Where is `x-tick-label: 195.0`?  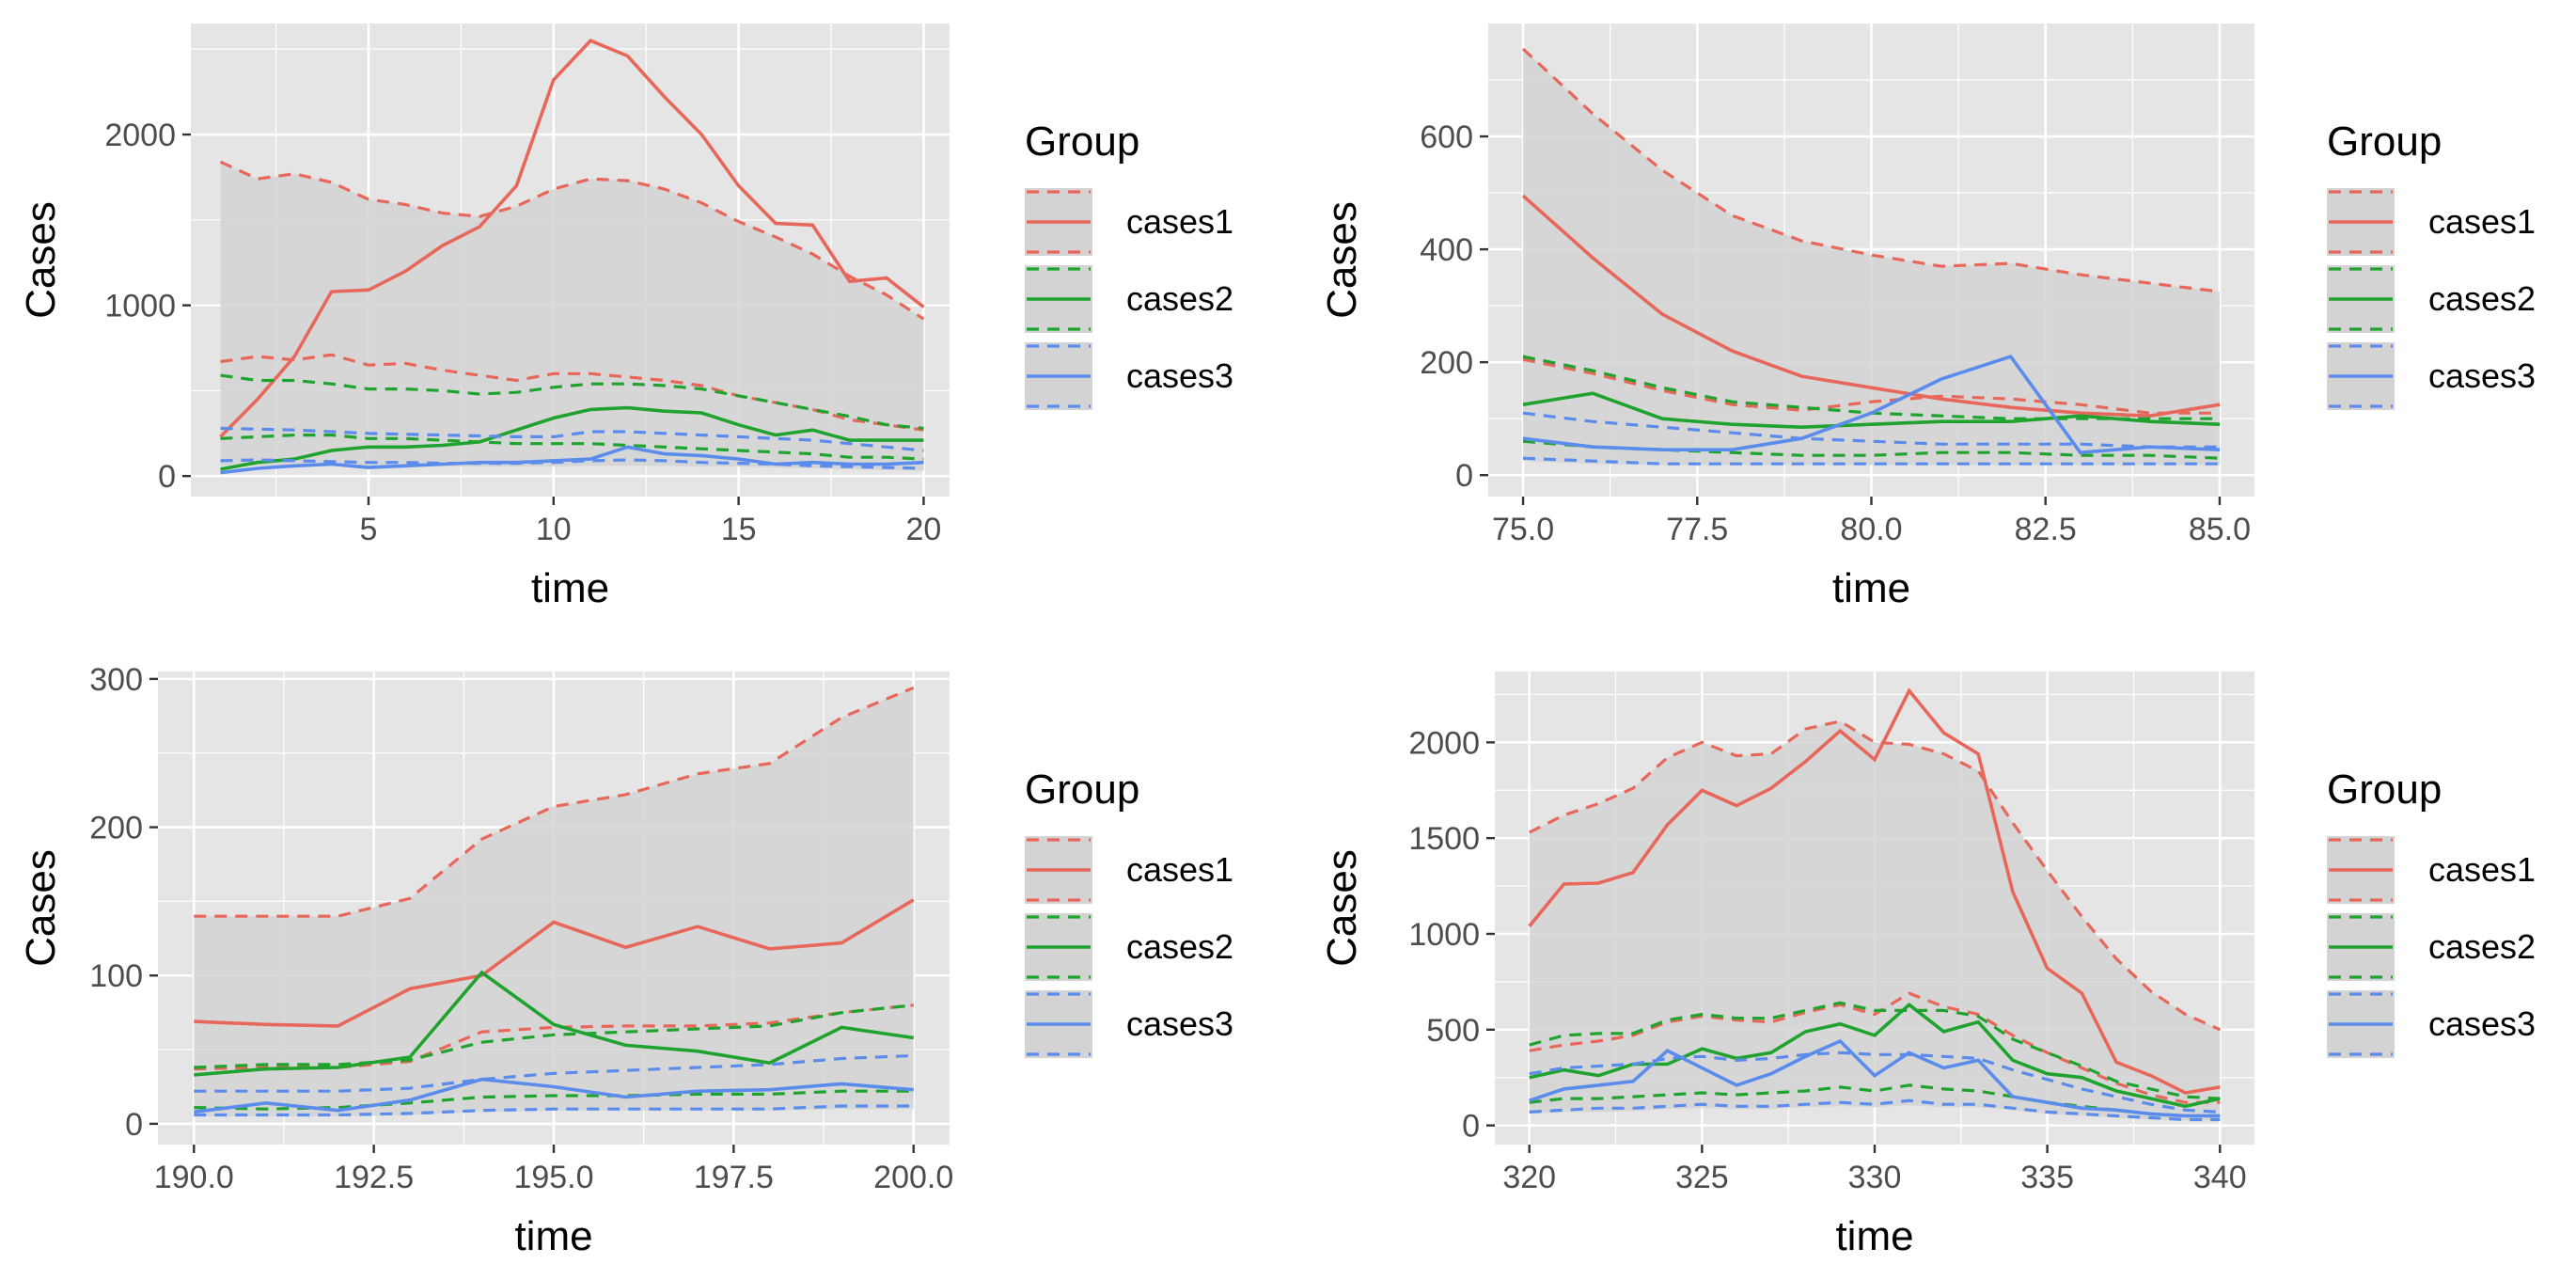 x-tick-label: 195.0 is located at coordinates (553, 1177).